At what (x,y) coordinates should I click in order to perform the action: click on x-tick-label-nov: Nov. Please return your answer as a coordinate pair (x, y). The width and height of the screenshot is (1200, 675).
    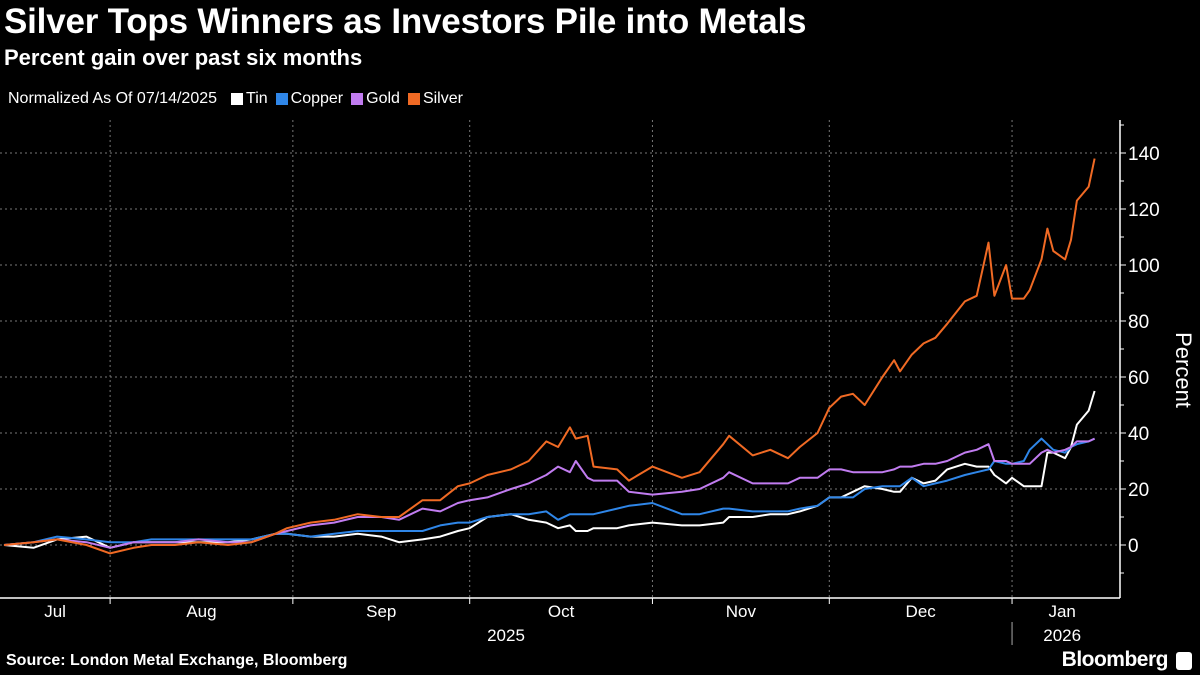
    Looking at the image, I should click on (741, 611).